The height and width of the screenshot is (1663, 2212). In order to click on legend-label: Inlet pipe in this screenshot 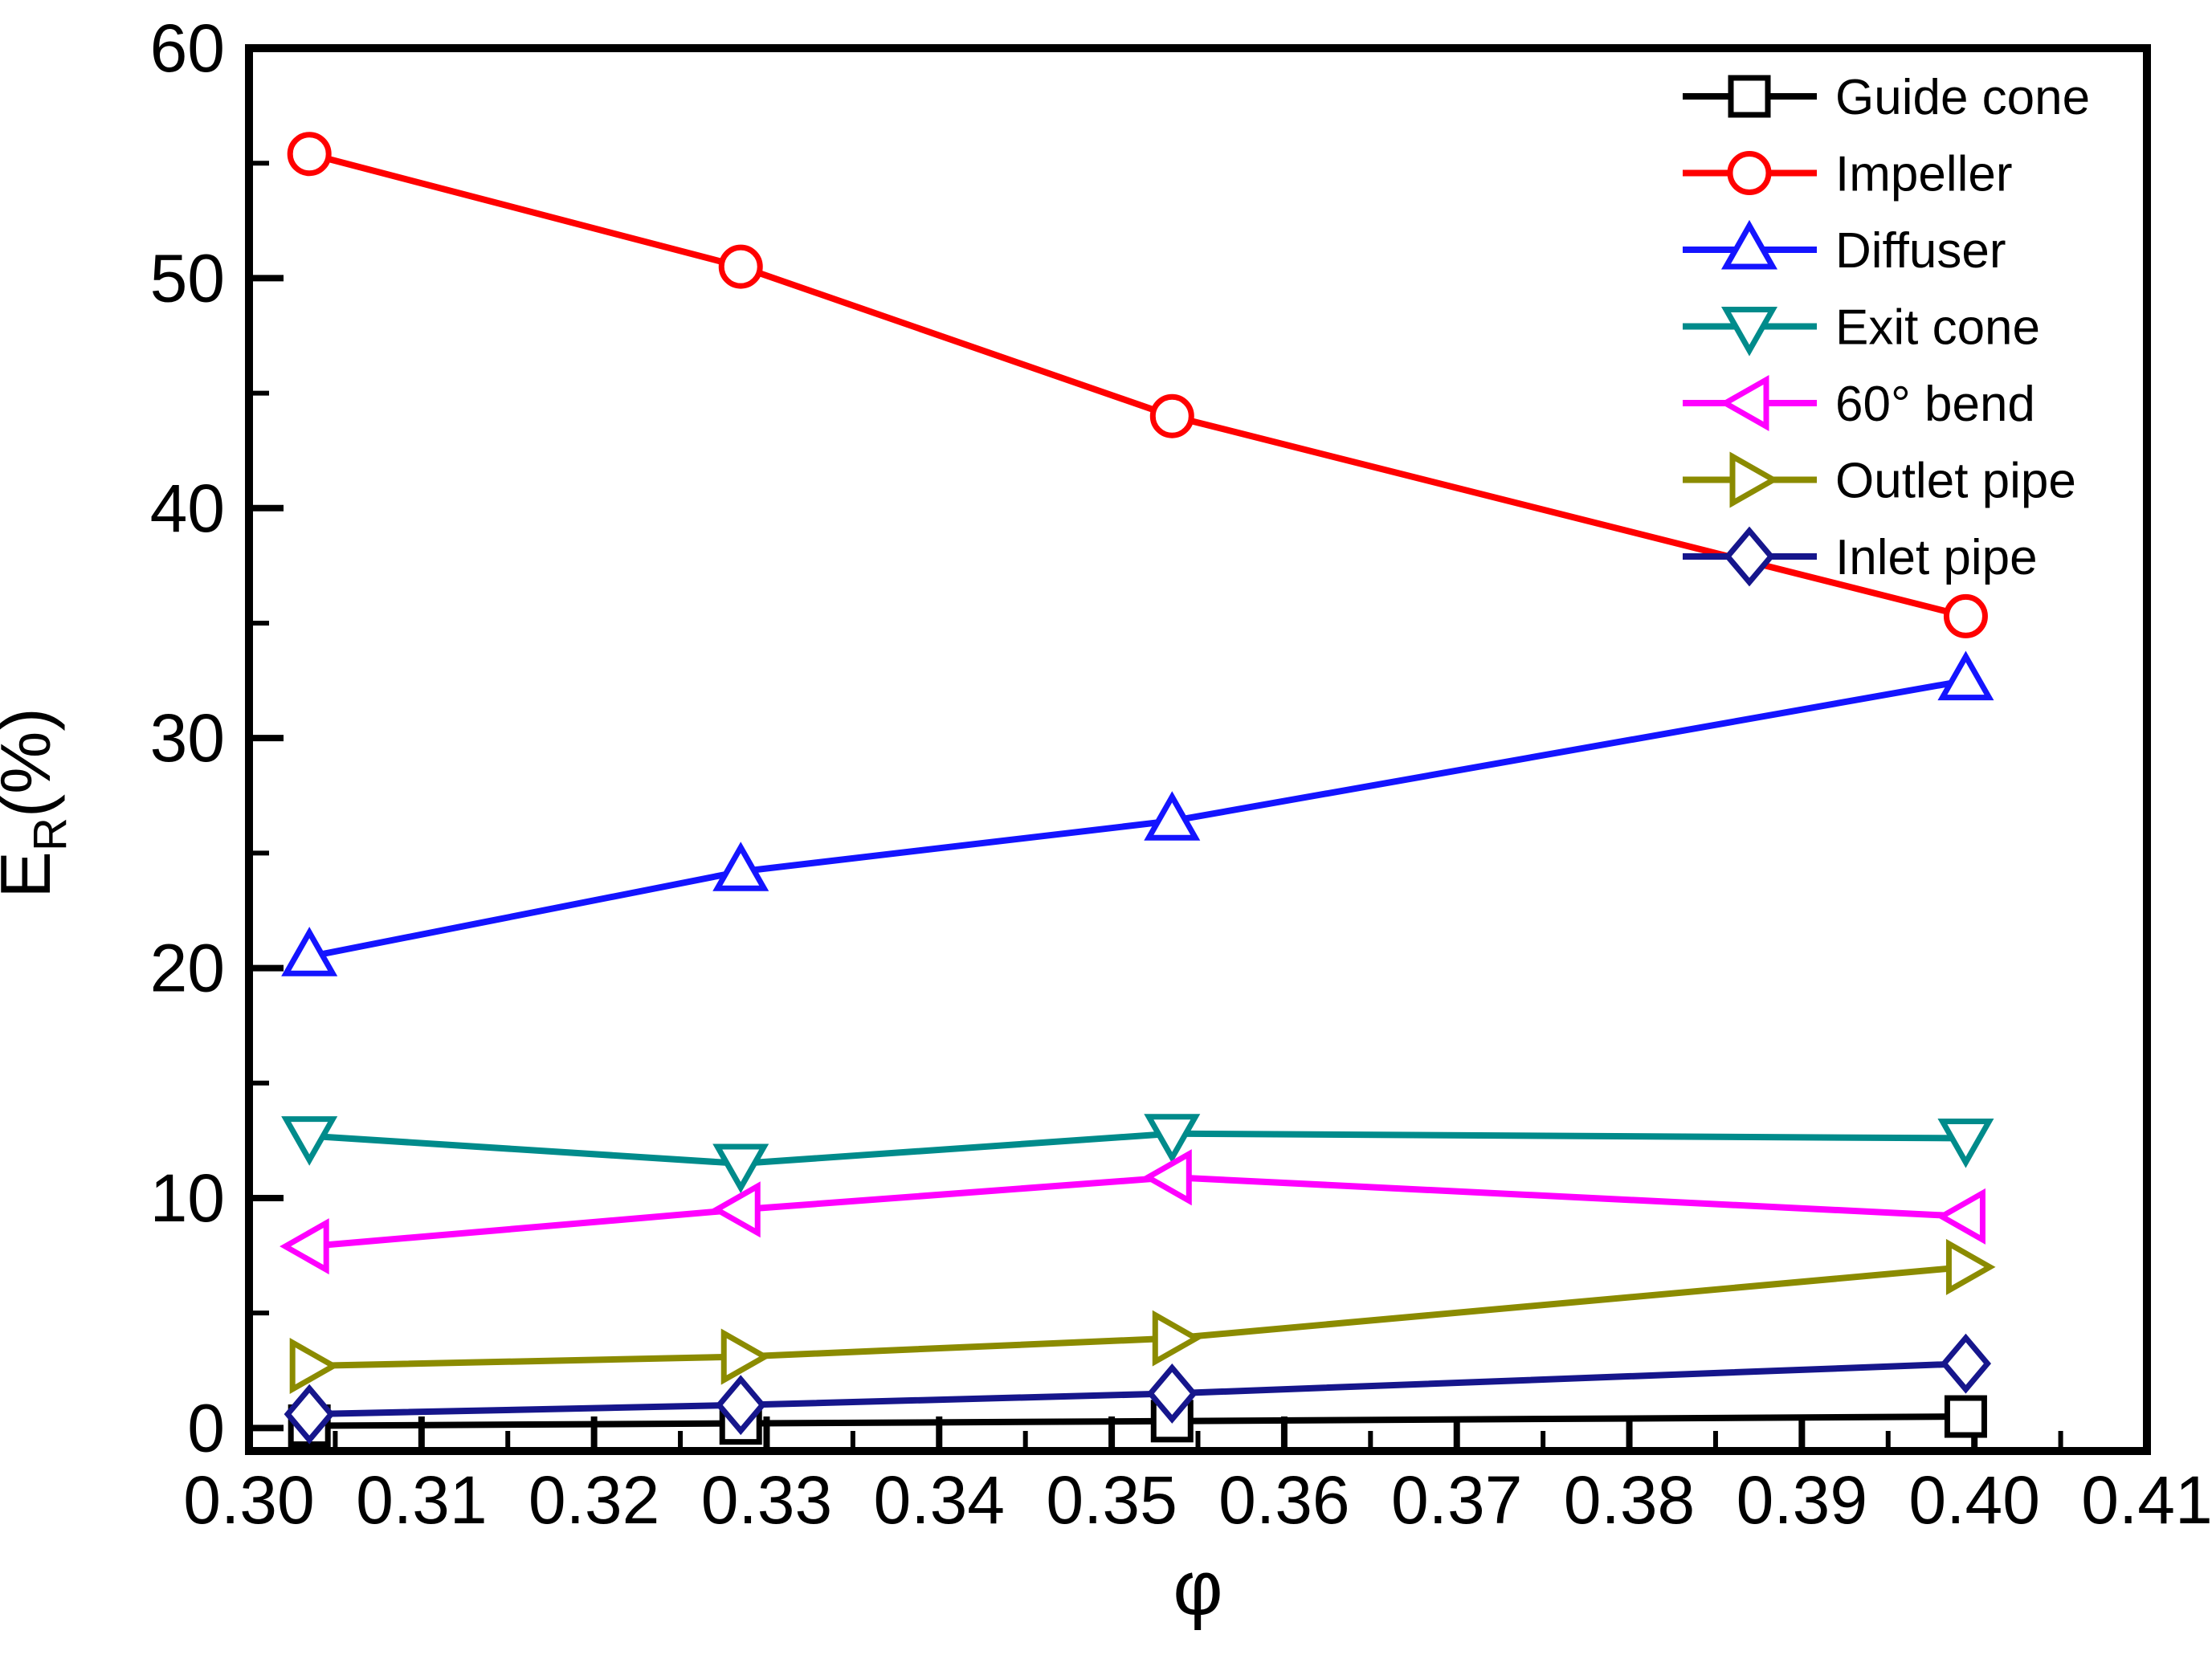, I will do `click(1936, 557)`.